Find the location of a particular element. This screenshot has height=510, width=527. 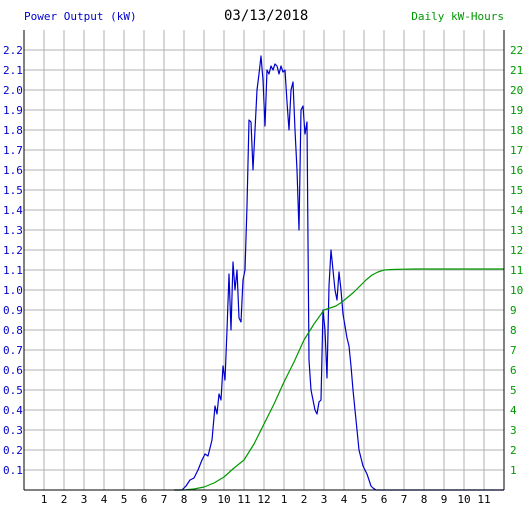

right-tick-label: 11 is located at coordinates (516, 270).